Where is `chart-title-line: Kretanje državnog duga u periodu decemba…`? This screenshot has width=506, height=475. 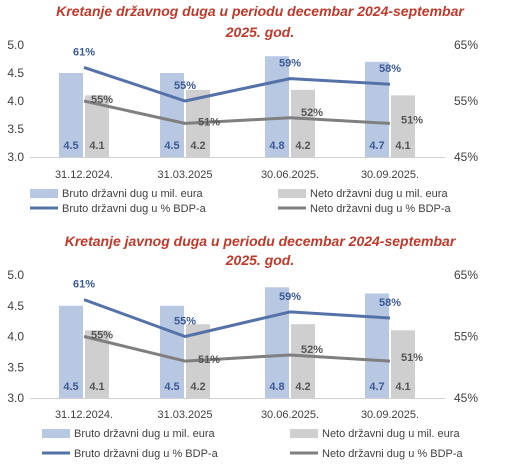
chart-title-line: Kretanje državnog duga u periodu decemba… is located at coordinates (260, 11).